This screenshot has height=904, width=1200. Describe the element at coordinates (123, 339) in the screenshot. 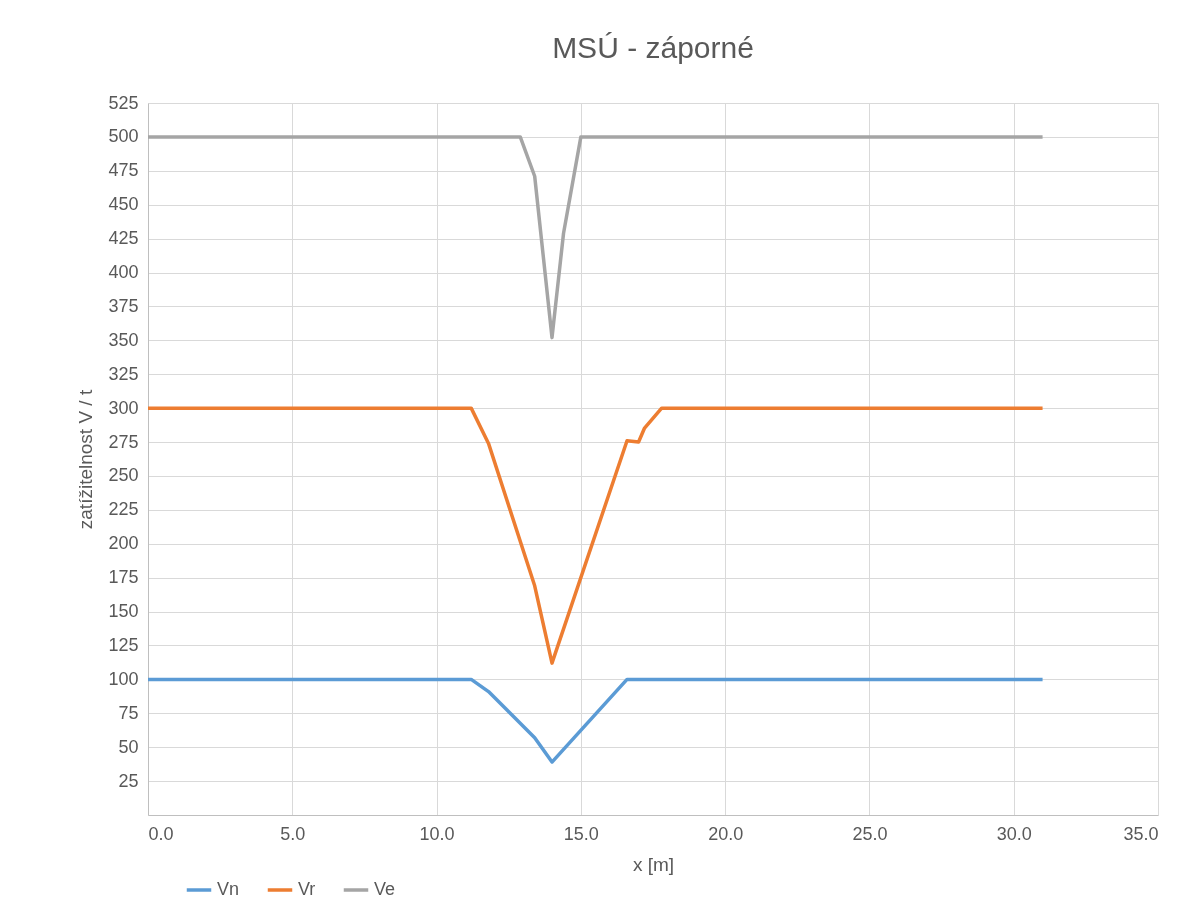

I see `y-tick-label: 350` at that location.